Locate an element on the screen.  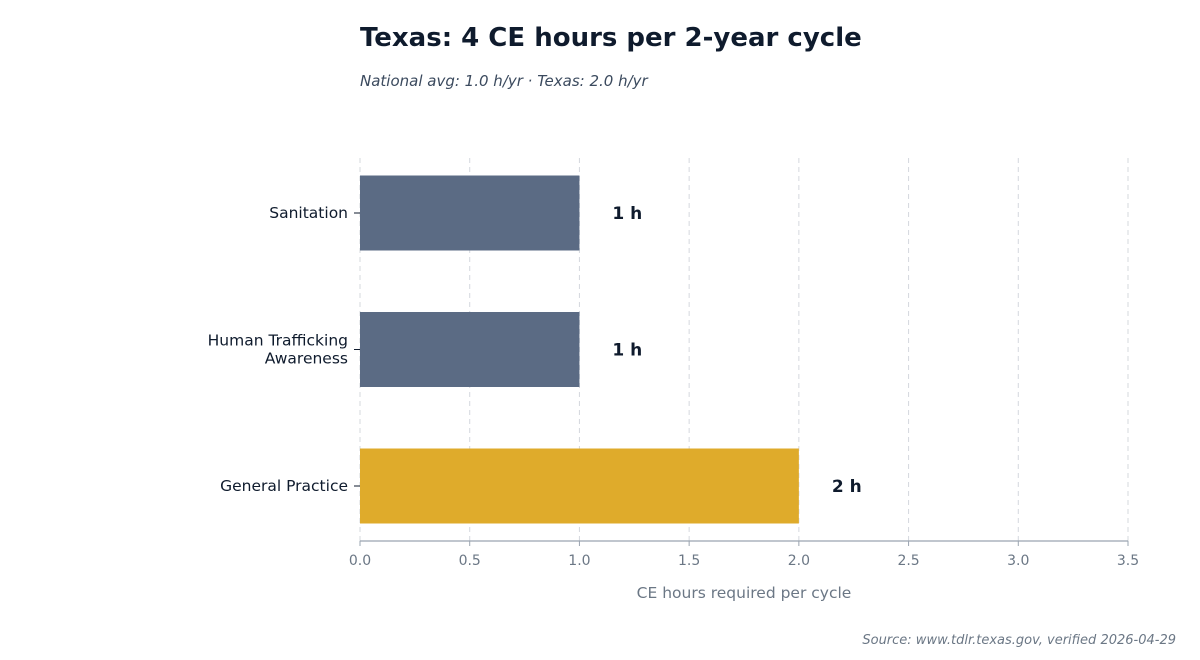
x-tick-label: 1.5 is located at coordinates (689, 561).